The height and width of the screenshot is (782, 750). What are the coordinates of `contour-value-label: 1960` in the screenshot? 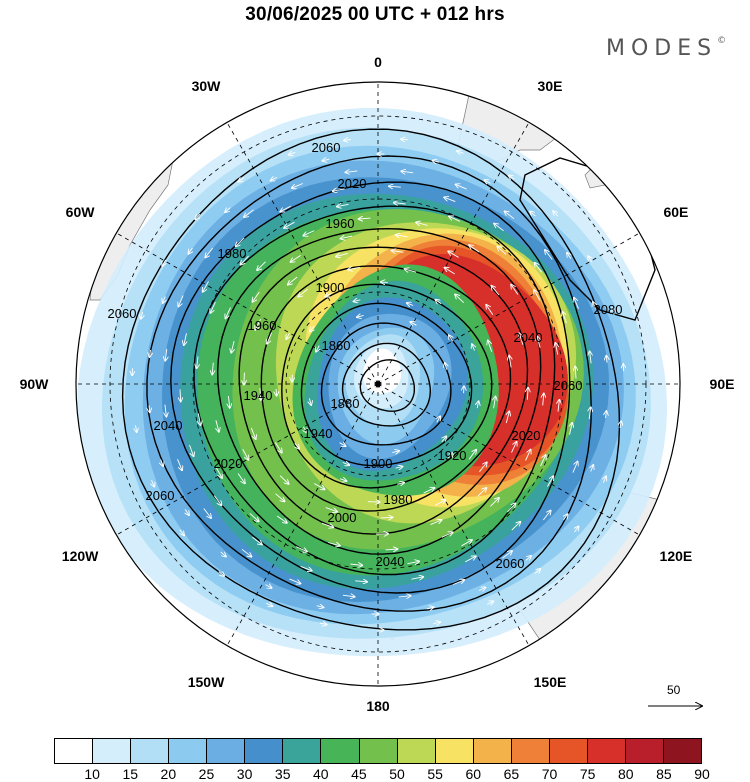 It's located at (262, 325).